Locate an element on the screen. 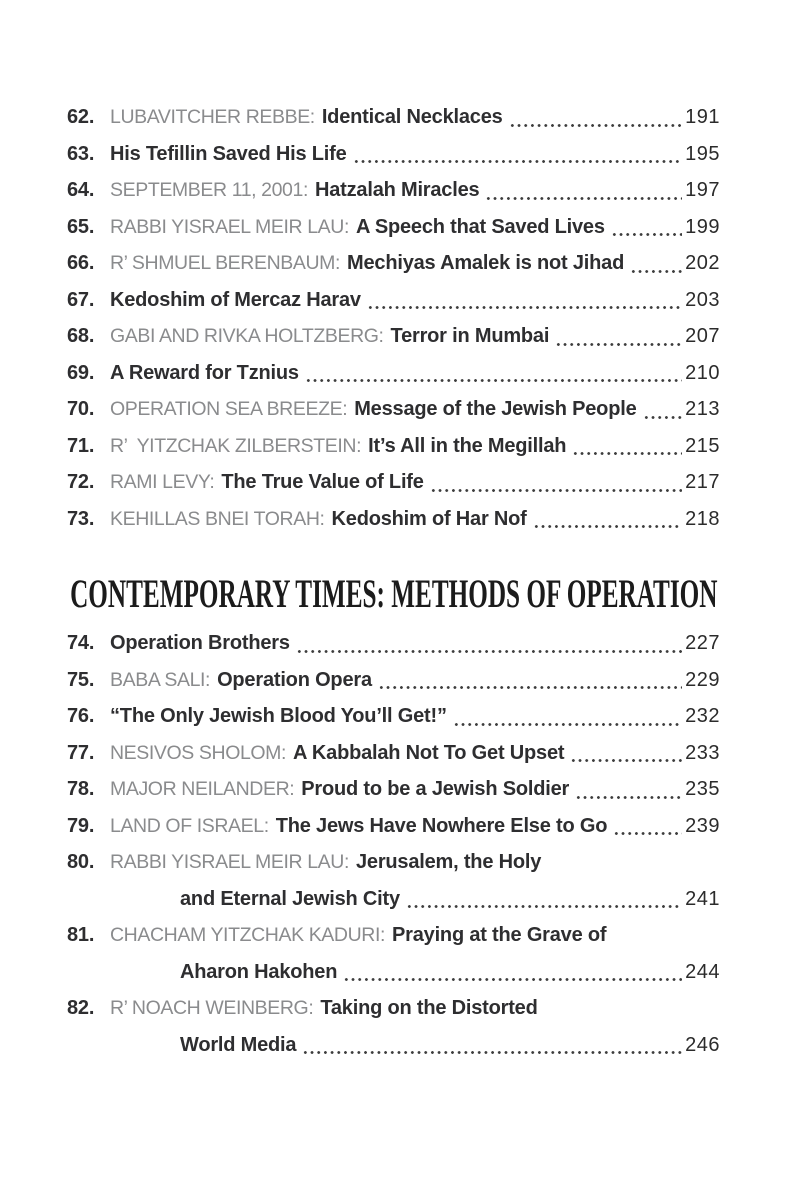  entry-prefix: SEPTEMBER 11, 2001: is located at coordinates (209, 190).